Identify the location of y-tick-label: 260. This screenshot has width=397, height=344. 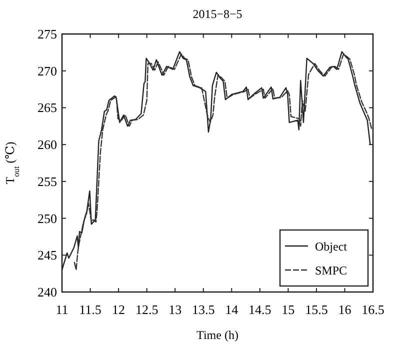
(47, 144).